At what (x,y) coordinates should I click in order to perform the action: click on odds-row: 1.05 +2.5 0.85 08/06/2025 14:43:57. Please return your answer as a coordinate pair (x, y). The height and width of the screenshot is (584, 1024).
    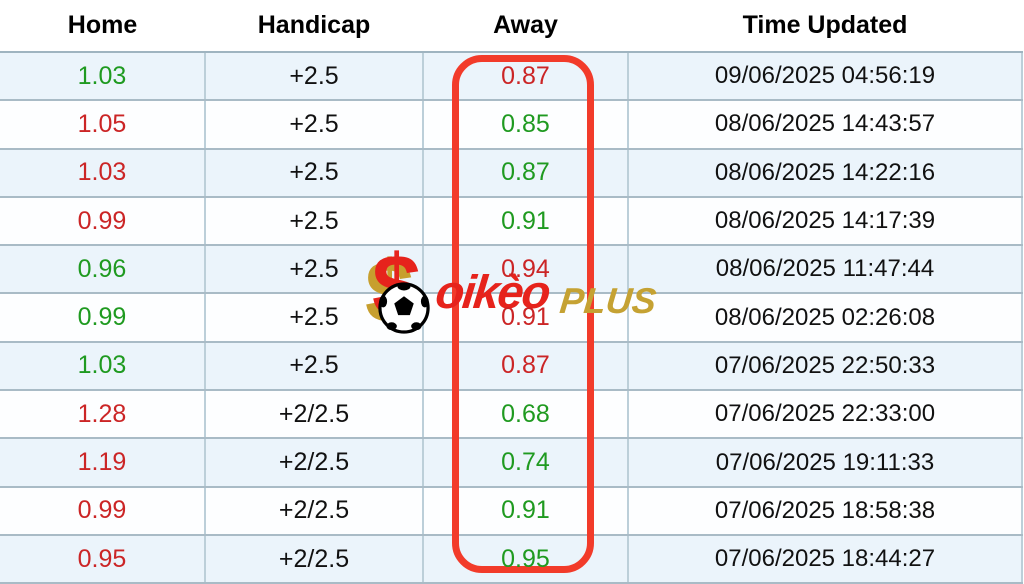
    Looking at the image, I should click on (511, 125).